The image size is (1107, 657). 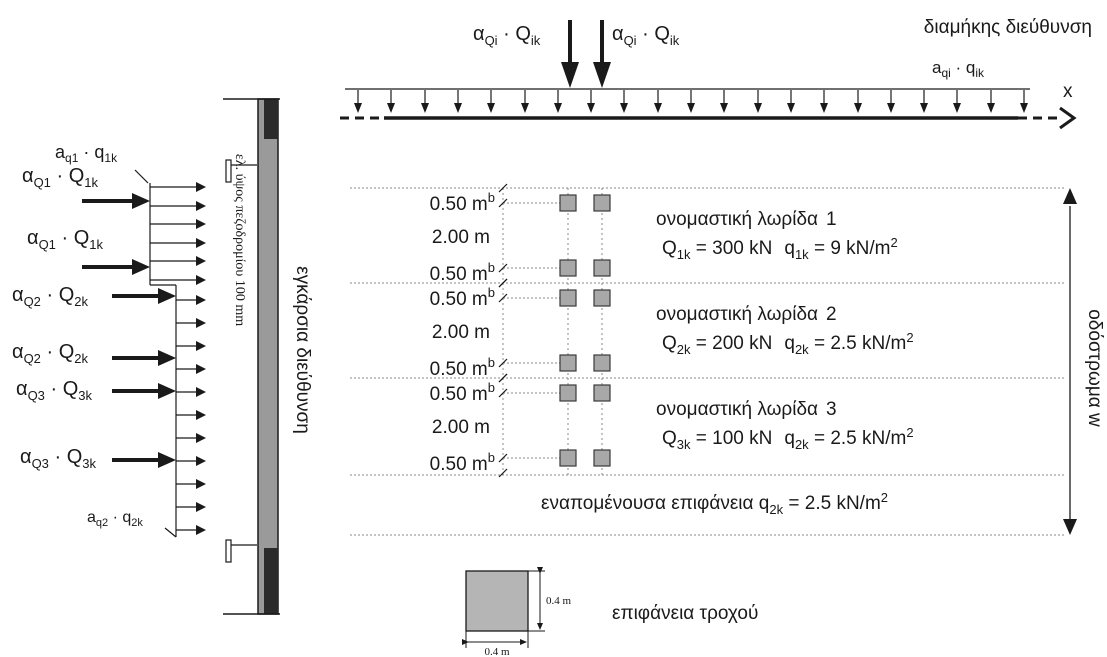 I want to click on longitudinal-udl-arrows, so click(x=691, y=101).